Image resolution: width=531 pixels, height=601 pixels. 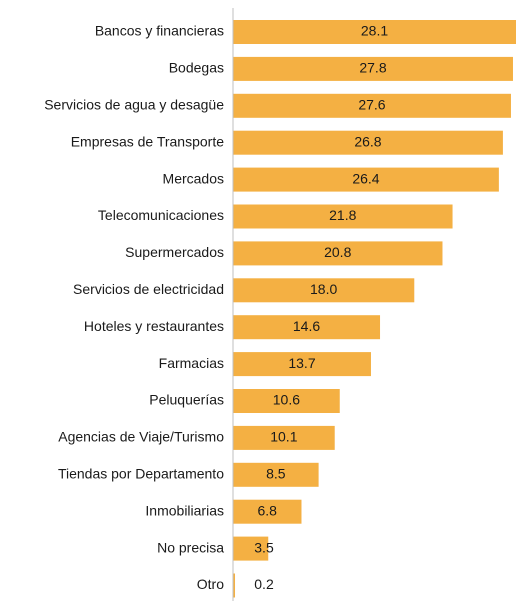 What do you see at coordinates (186, 400) in the screenshot?
I see `y-tick-label: Peluquerías` at bounding box center [186, 400].